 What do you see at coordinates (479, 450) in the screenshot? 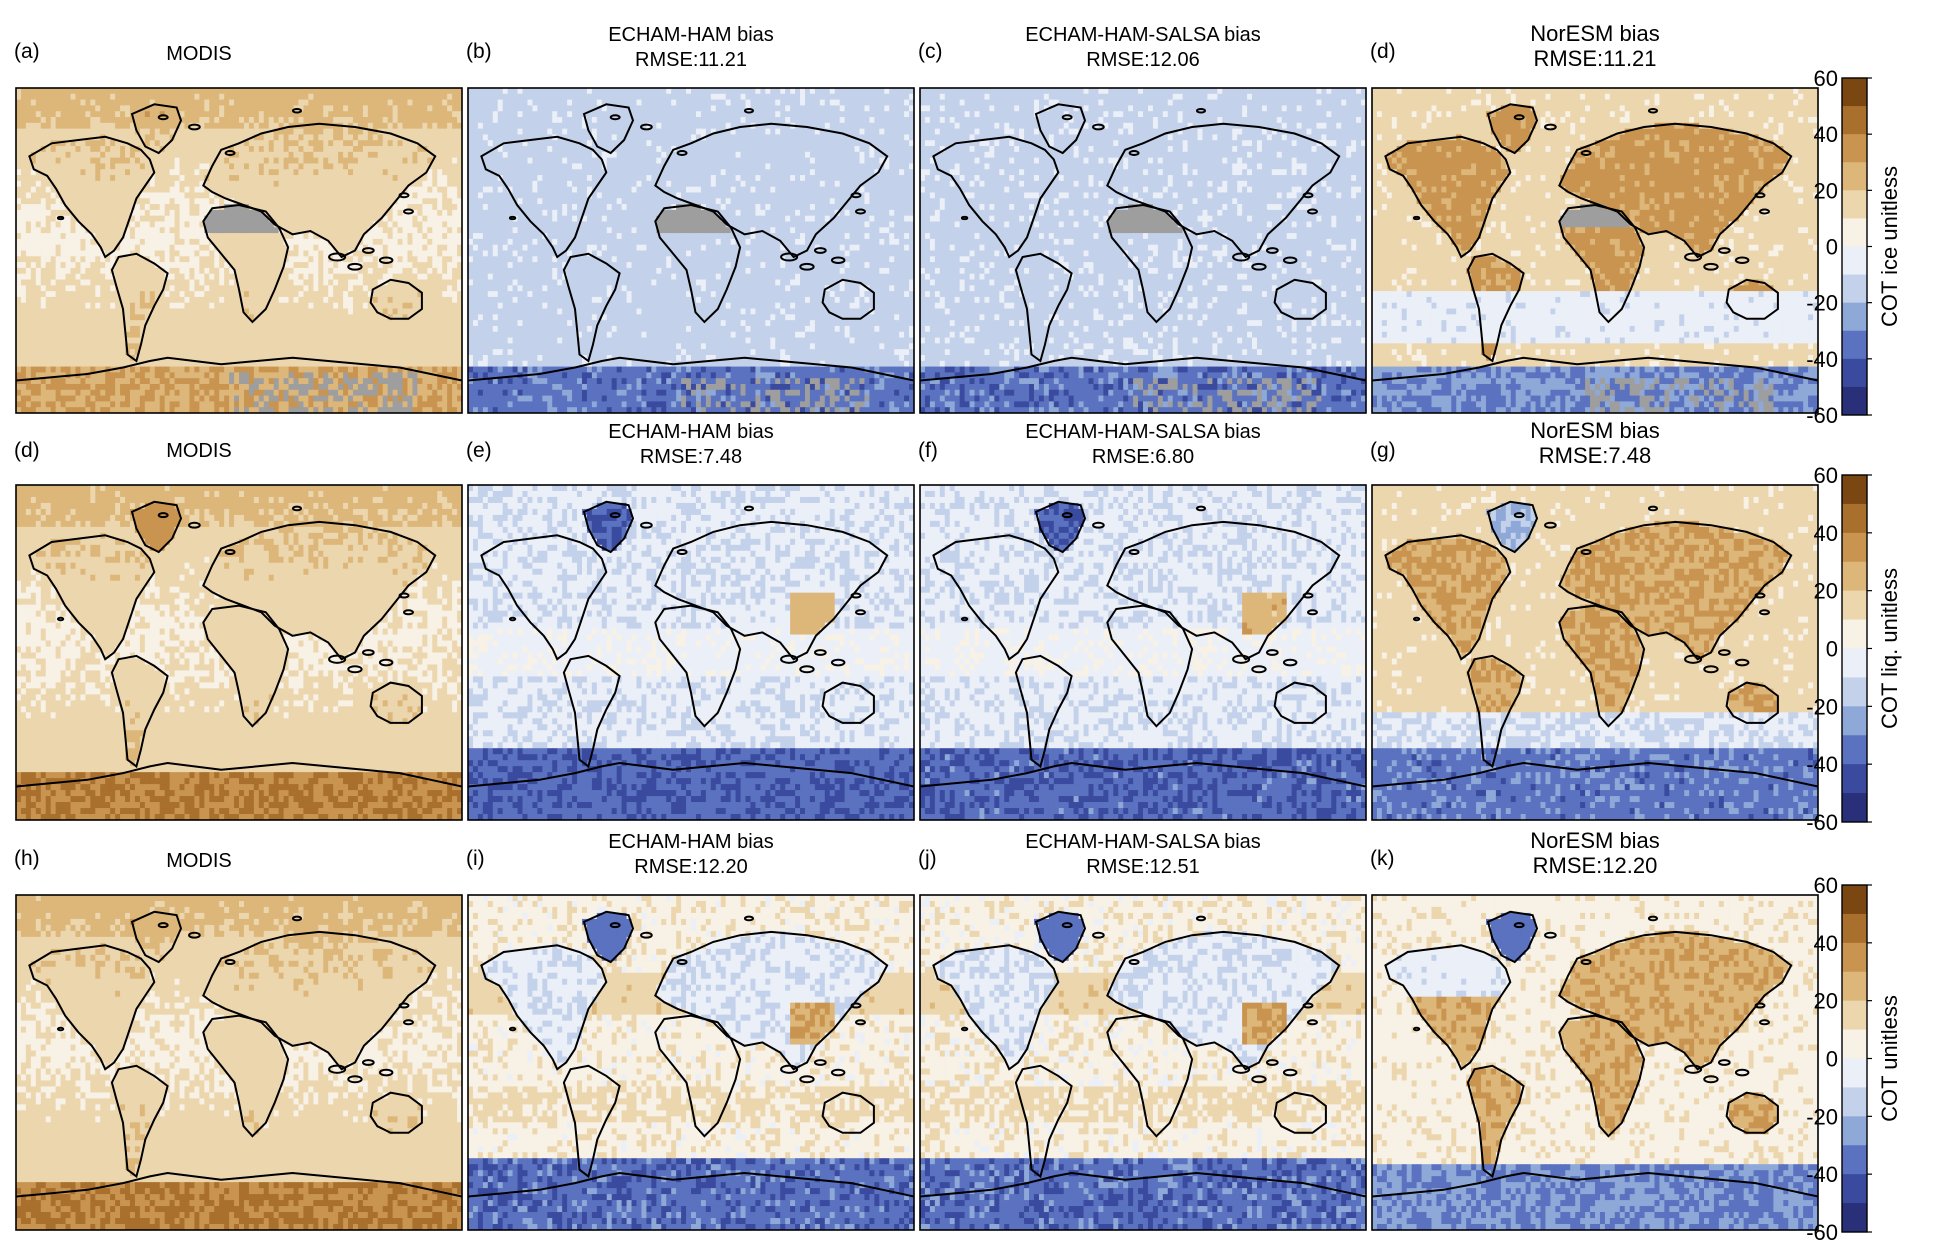
I see `panel-letter: (e)` at bounding box center [479, 450].